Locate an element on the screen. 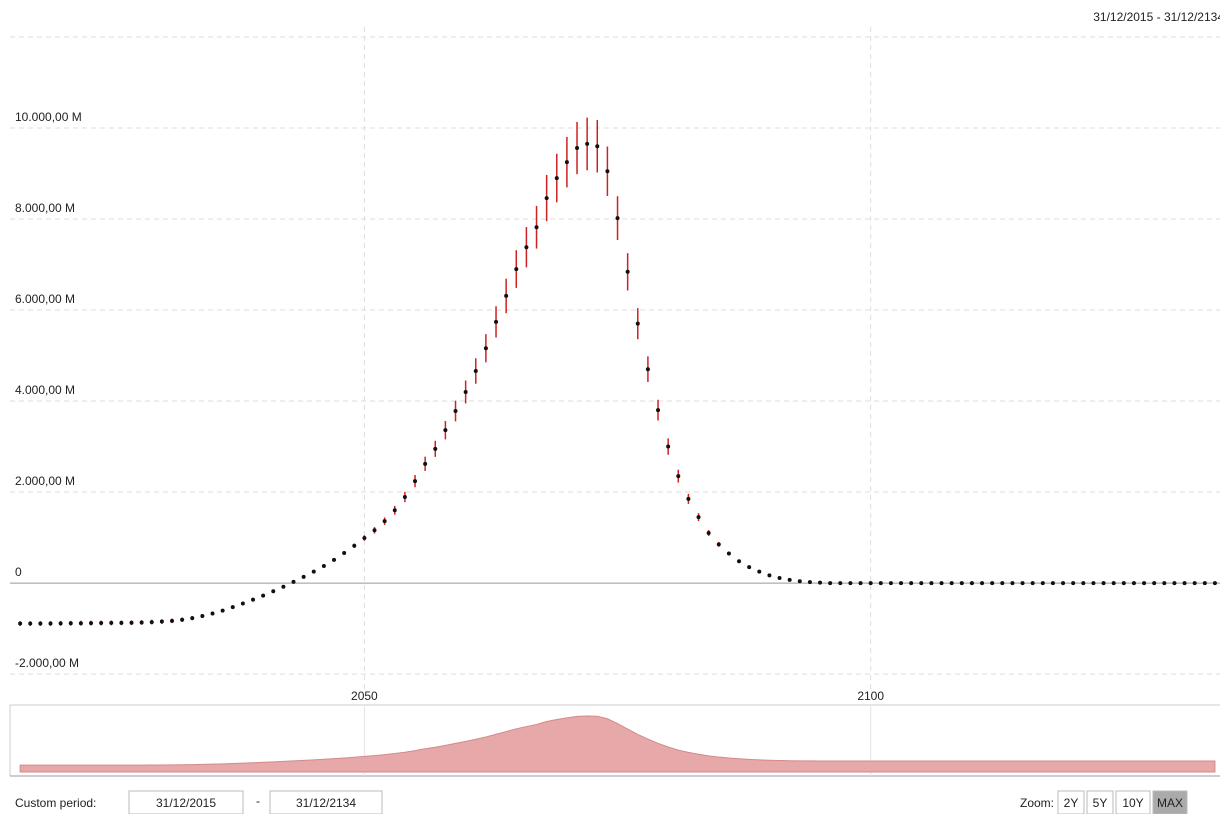 The width and height of the screenshot is (1220, 814). y-tick-label: -2.000,00 M is located at coordinates (47, 663).